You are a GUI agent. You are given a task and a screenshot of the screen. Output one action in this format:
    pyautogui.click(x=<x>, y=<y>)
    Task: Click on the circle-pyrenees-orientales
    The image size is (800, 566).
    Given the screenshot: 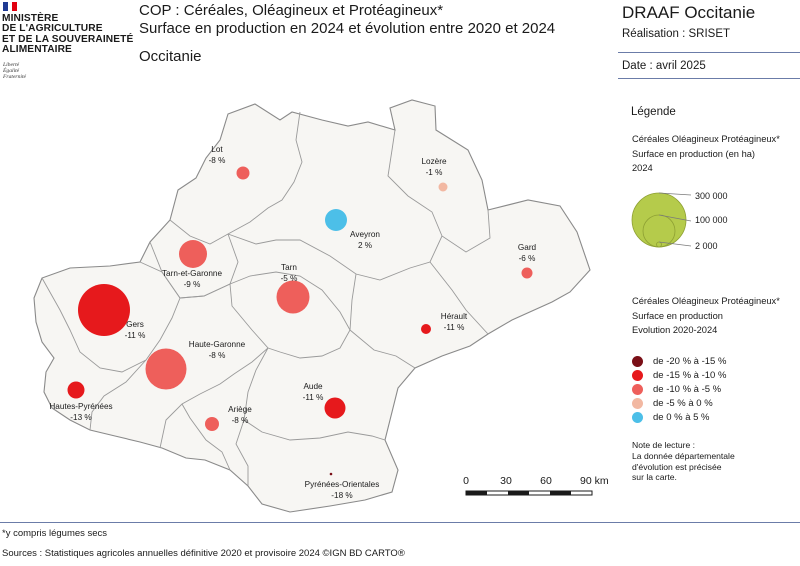 What is the action you would take?
    pyautogui.click(x=331, y=474)
    